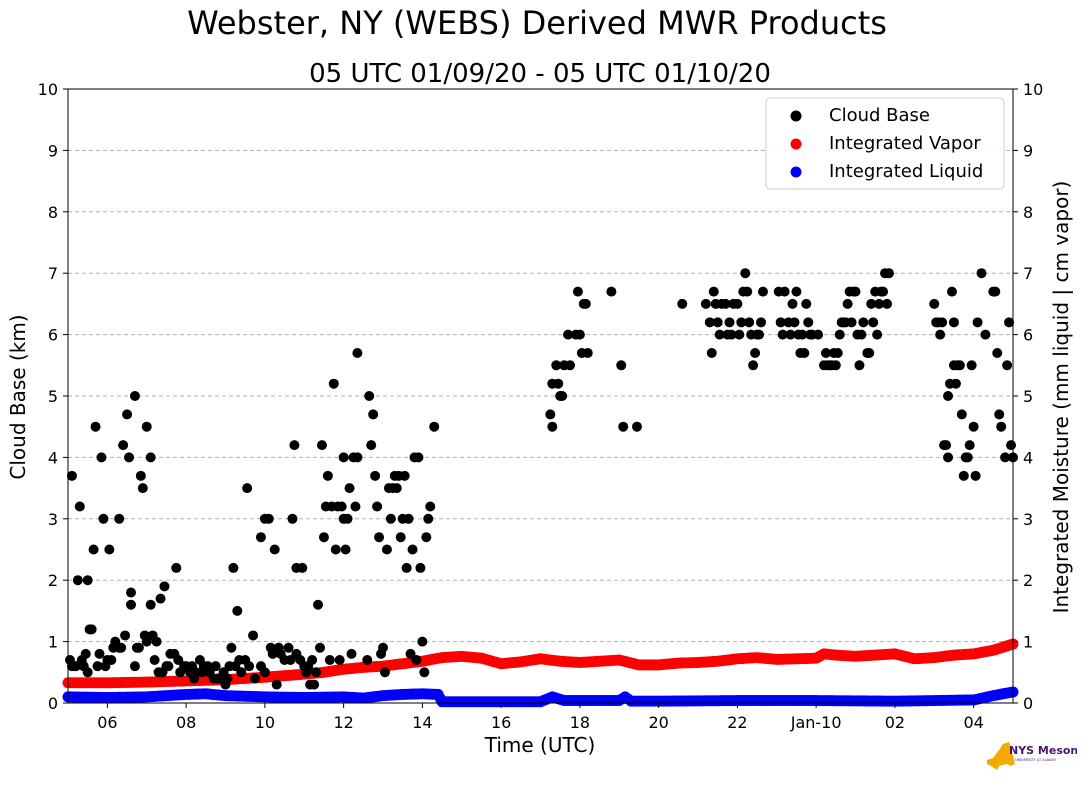 The width and height of the screenshot is (1089, 804). Describe the element at coordinates (186, 722) in the screenshot. I see `x-tick-label: 08` at that location.